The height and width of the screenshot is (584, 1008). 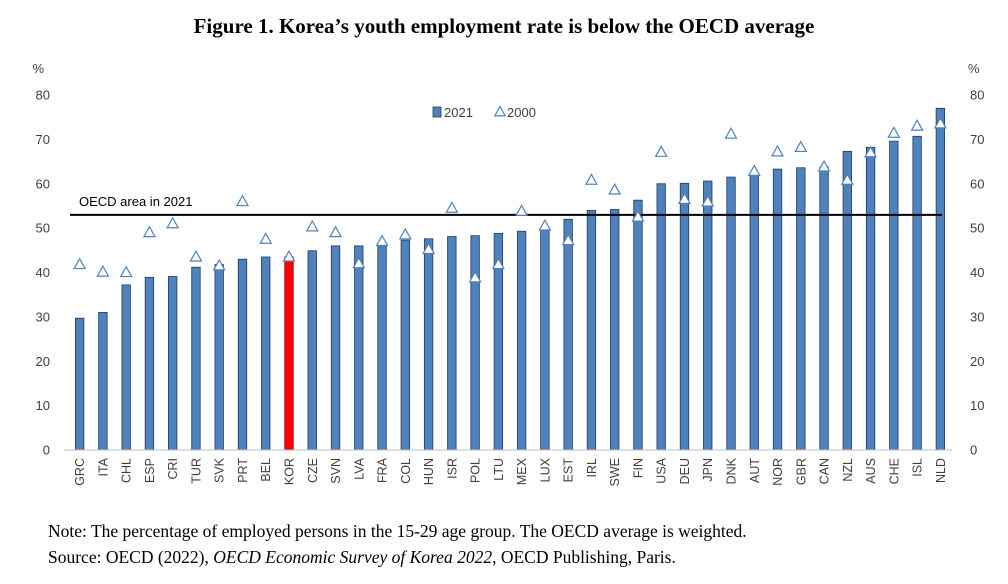 I want to click on marker-2000-fra, so click(x=382, y=240).